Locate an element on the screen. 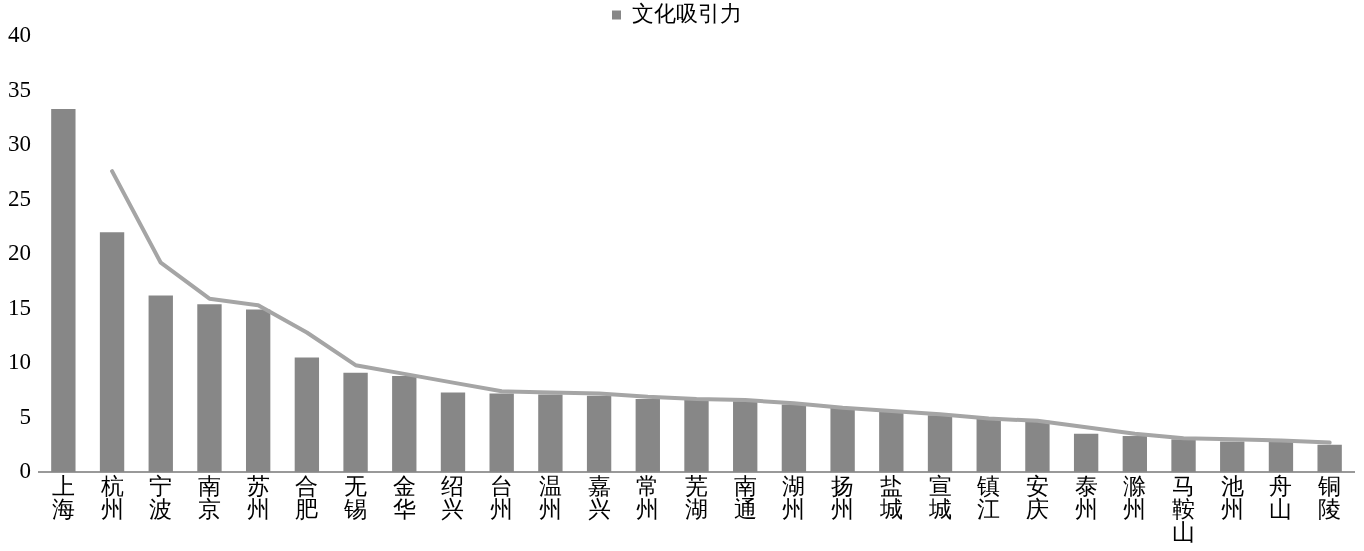  y-tick-label: 35 is located at coordinates (19, 89).